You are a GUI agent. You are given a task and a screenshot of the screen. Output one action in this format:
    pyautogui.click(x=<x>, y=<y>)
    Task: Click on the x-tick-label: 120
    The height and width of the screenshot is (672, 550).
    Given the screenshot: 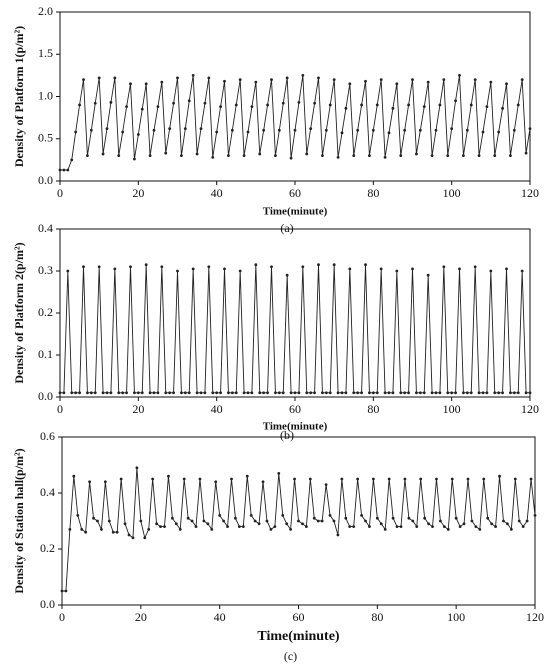 What is the action you would take?
    pyautogui.click(x=530, y=409)
    